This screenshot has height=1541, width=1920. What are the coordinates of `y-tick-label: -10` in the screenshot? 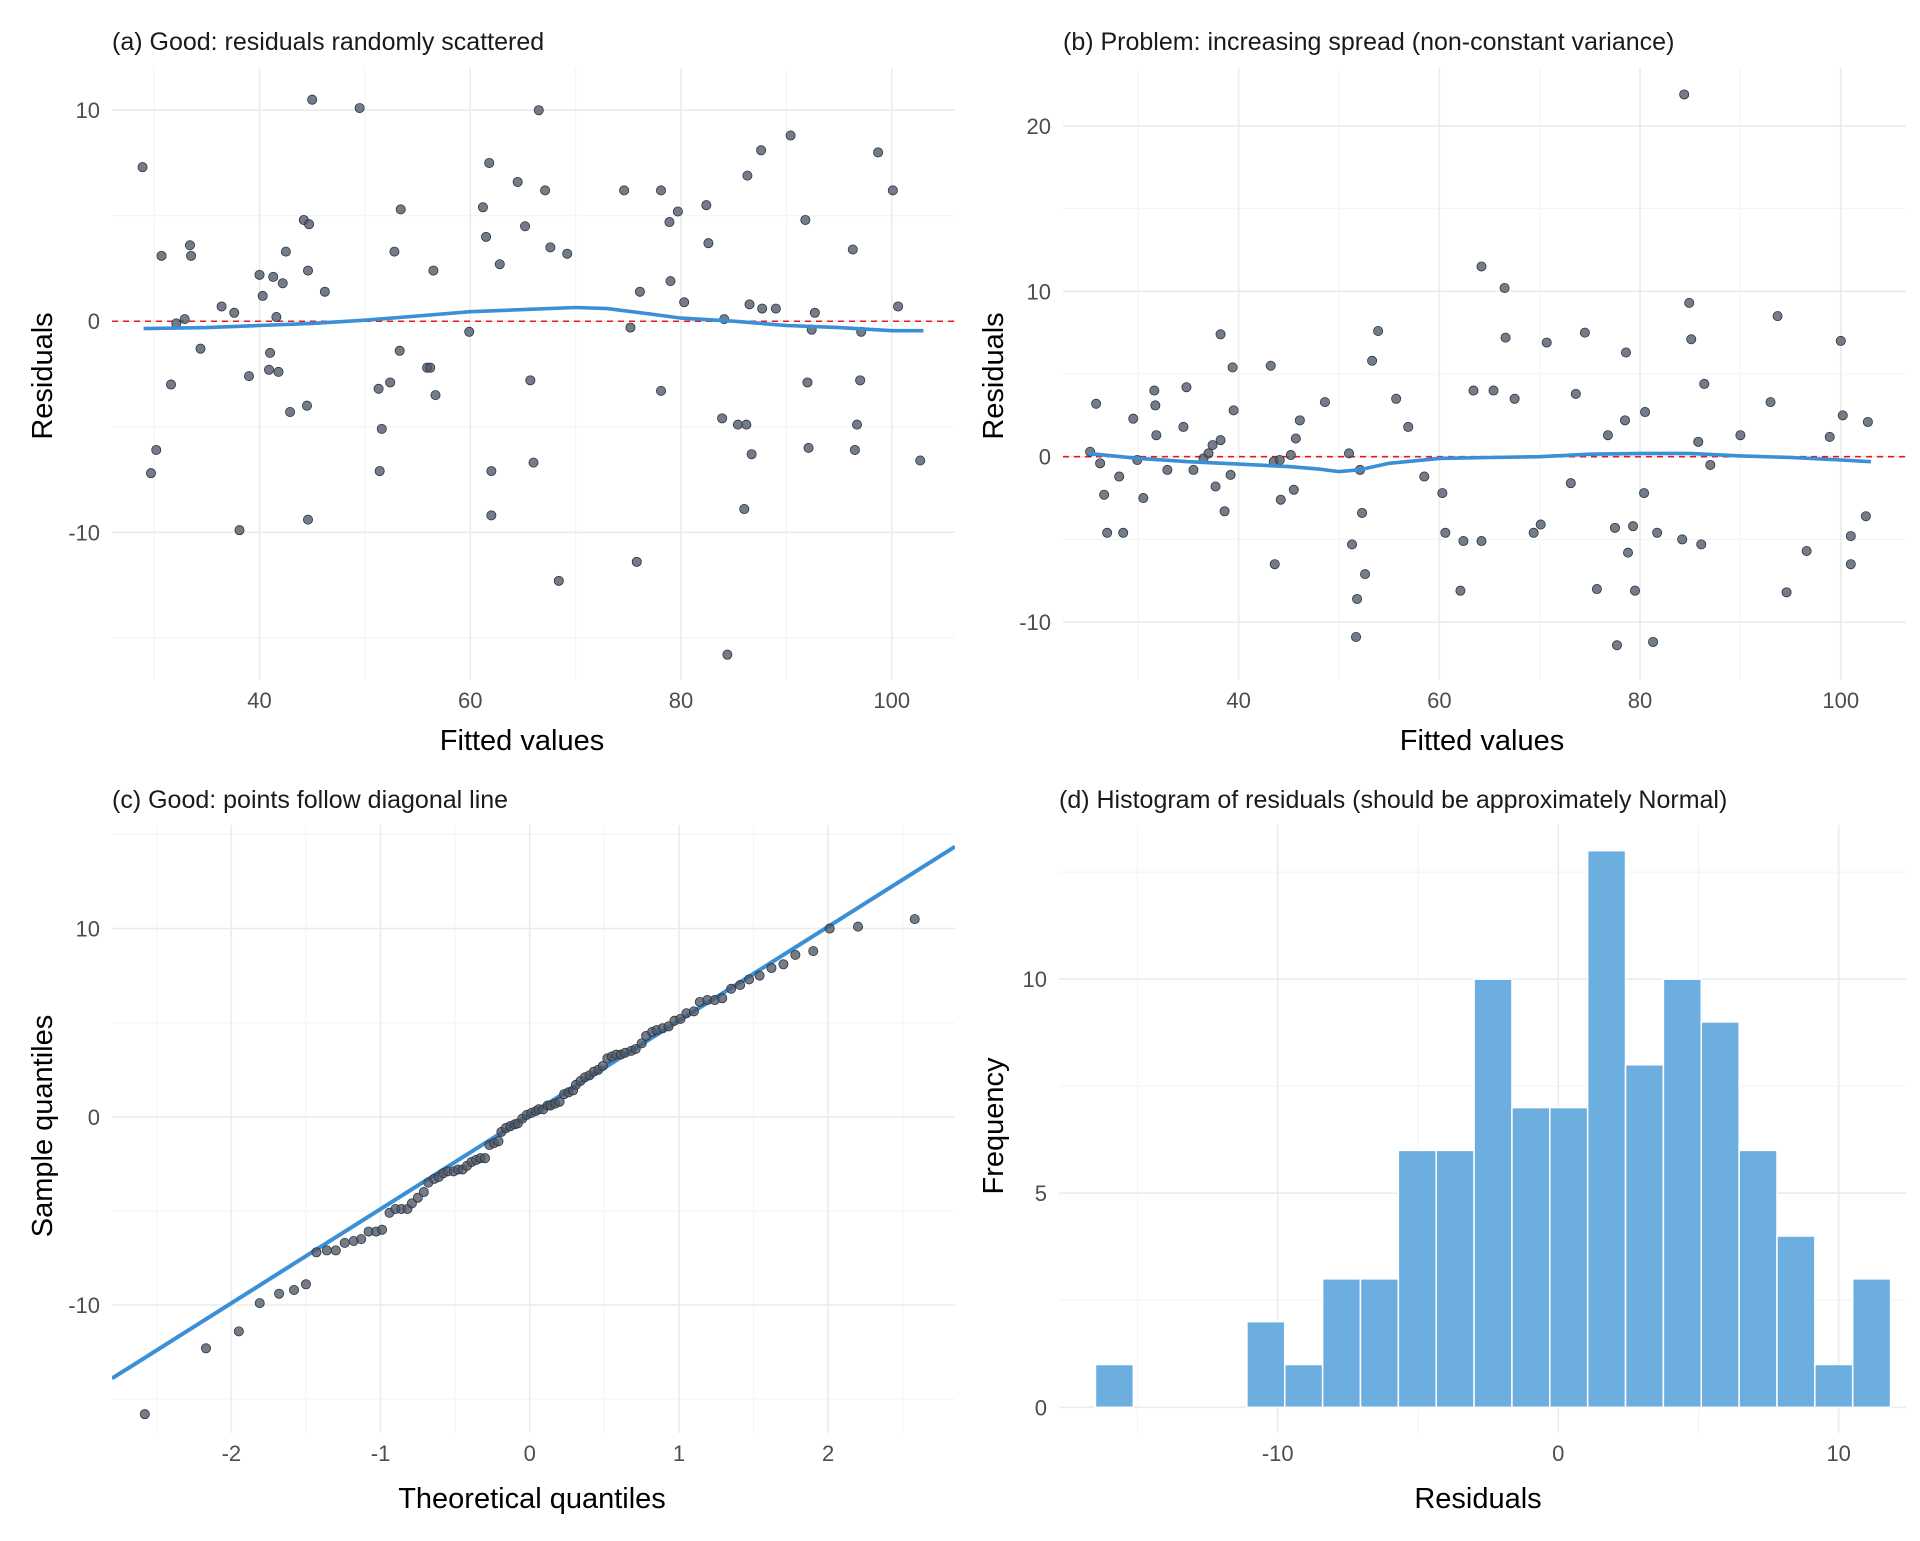 It's located at (84, 532).